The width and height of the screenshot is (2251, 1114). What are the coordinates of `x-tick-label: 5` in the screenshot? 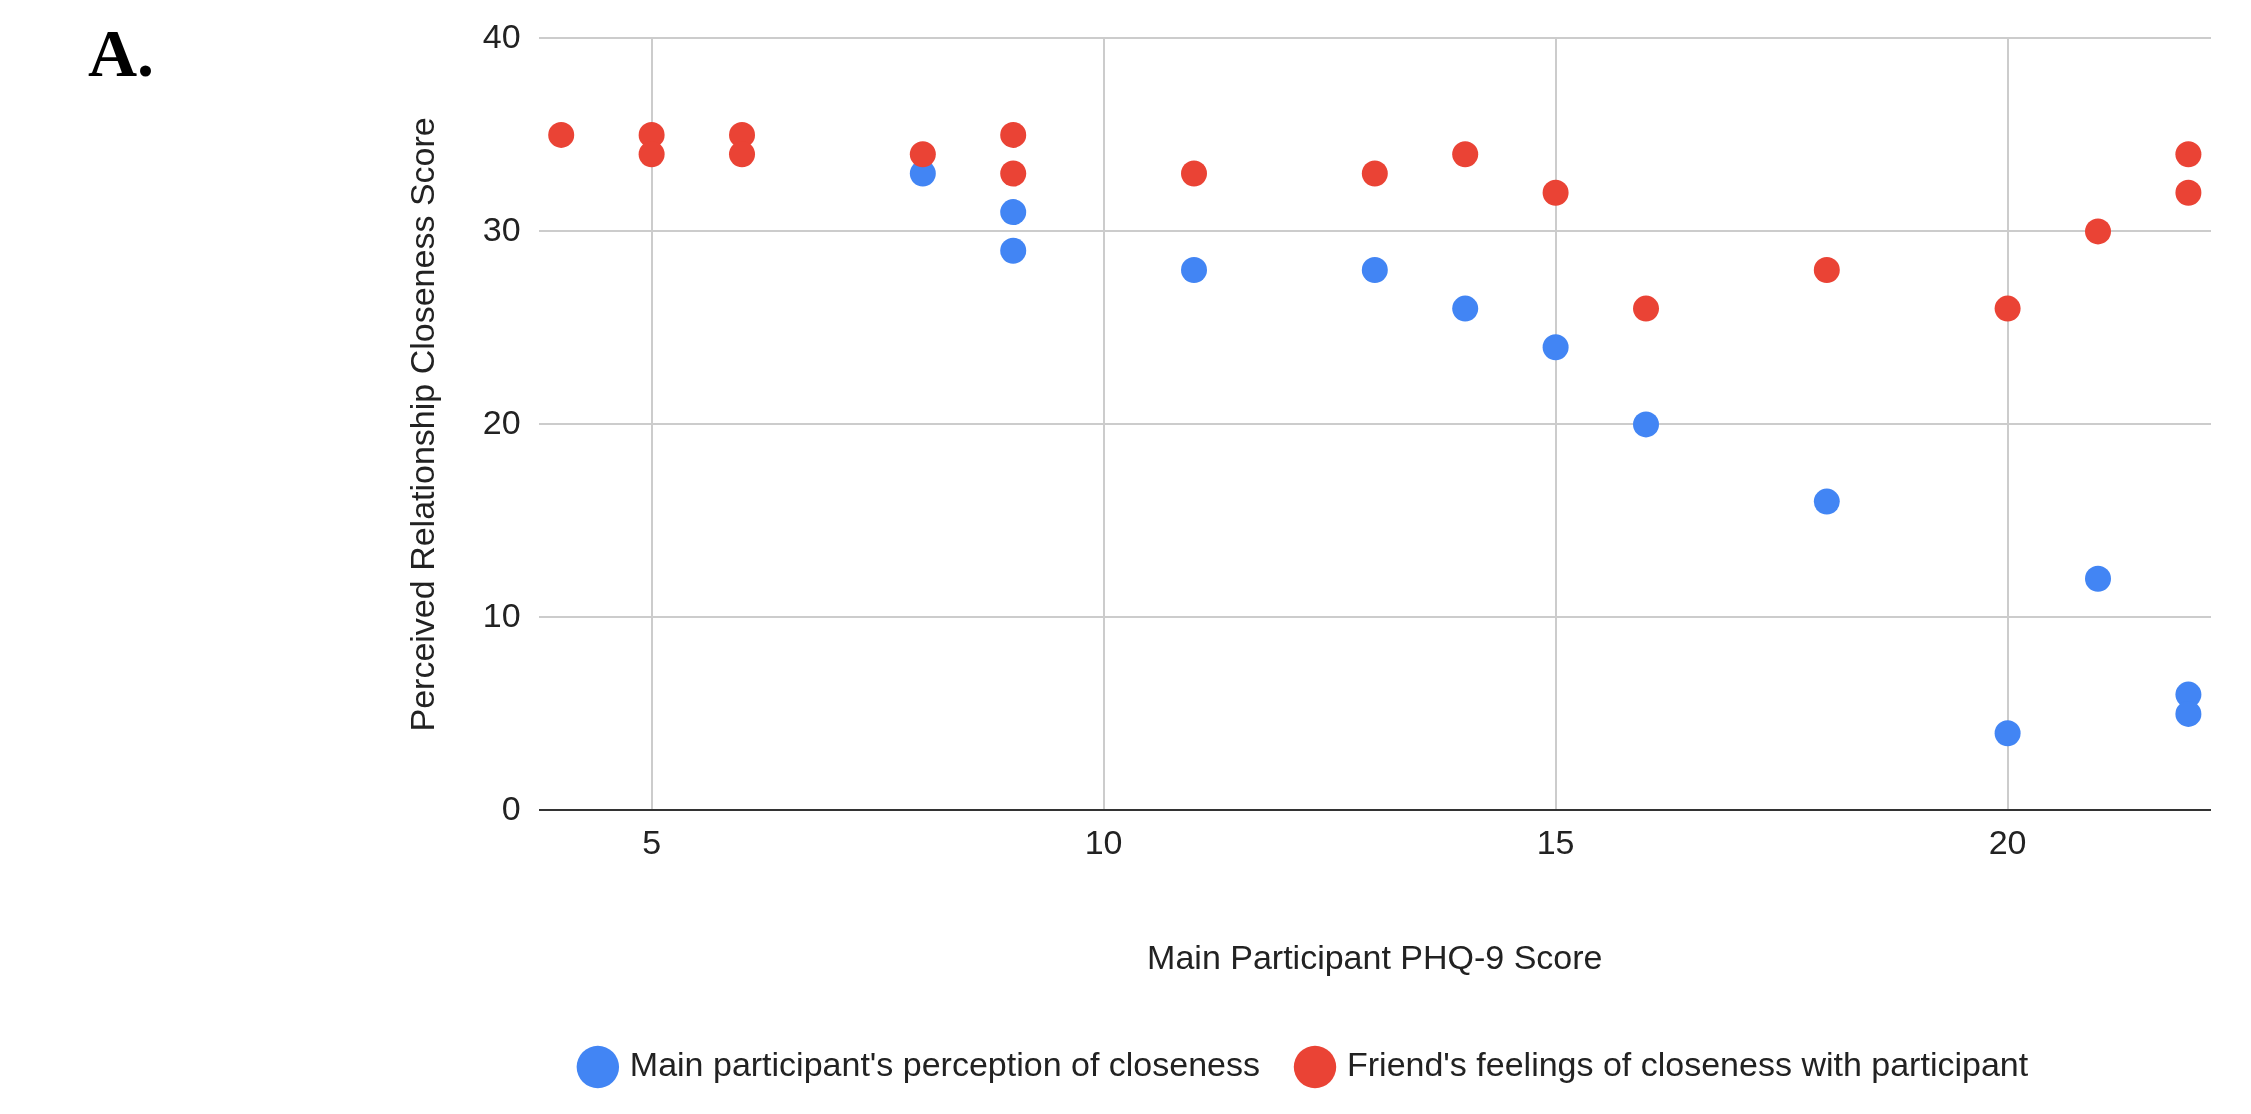 It's located at (652, 842).